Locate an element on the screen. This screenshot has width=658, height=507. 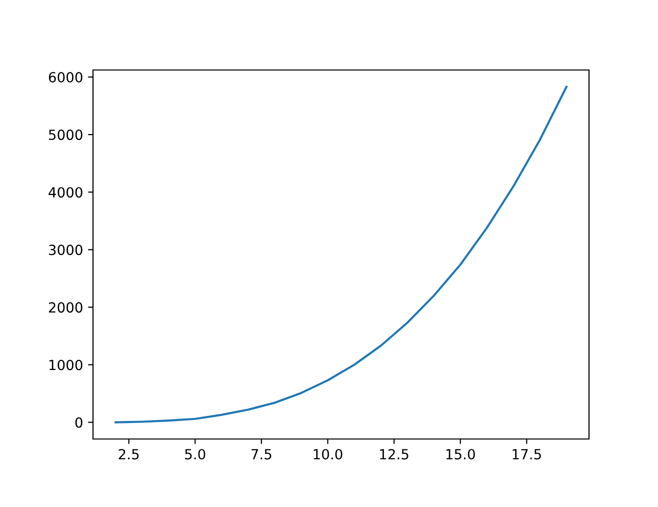
x-tick-label: 5.0 is located at coordinates (195, 454).